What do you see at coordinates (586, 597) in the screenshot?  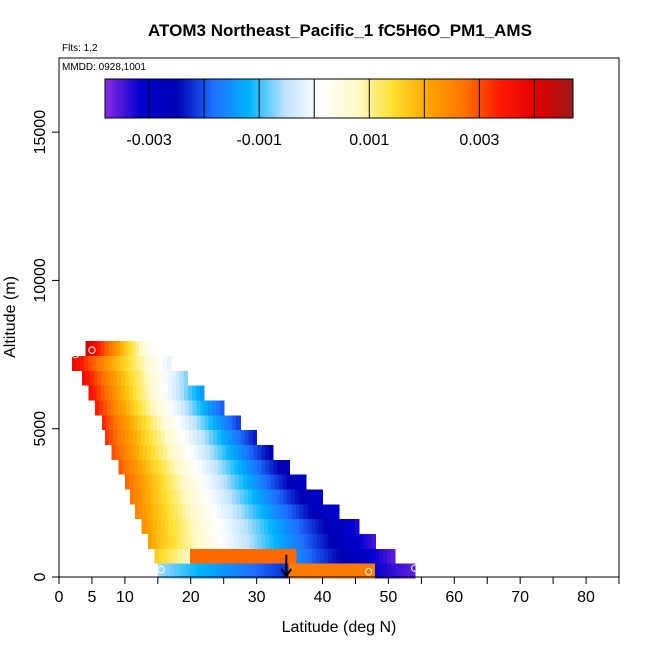 I see `x-tick-label: 80` at bounding box center [586, 597].